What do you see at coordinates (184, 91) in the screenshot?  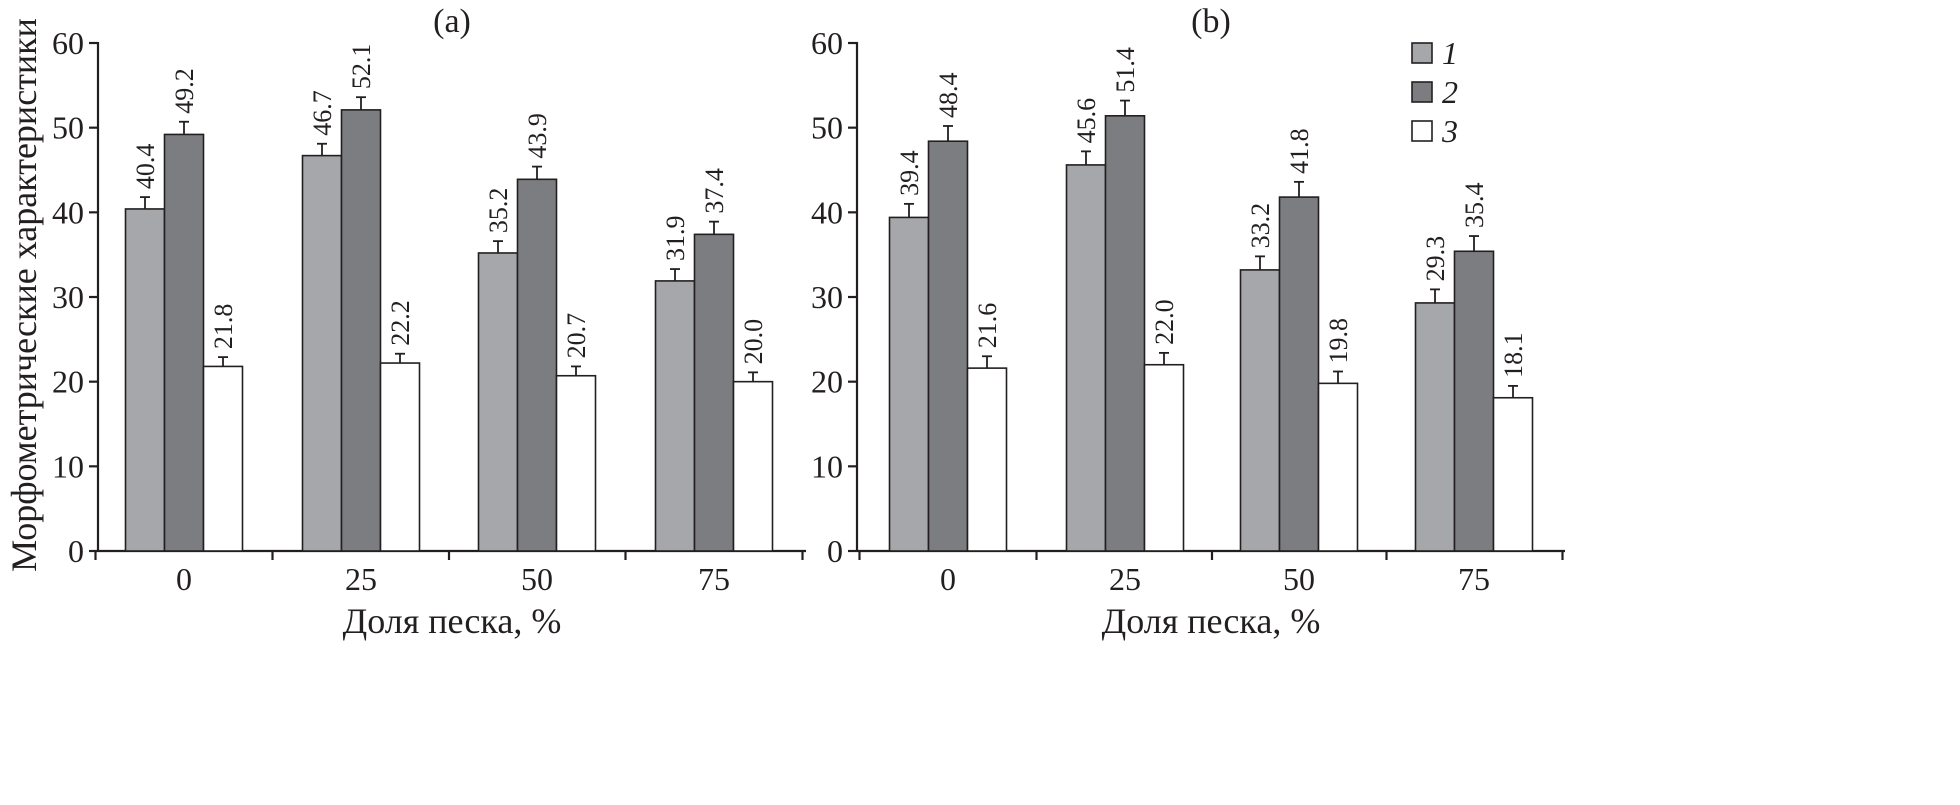 I see `data-label: 49.2` at bounding box center [184, 91].